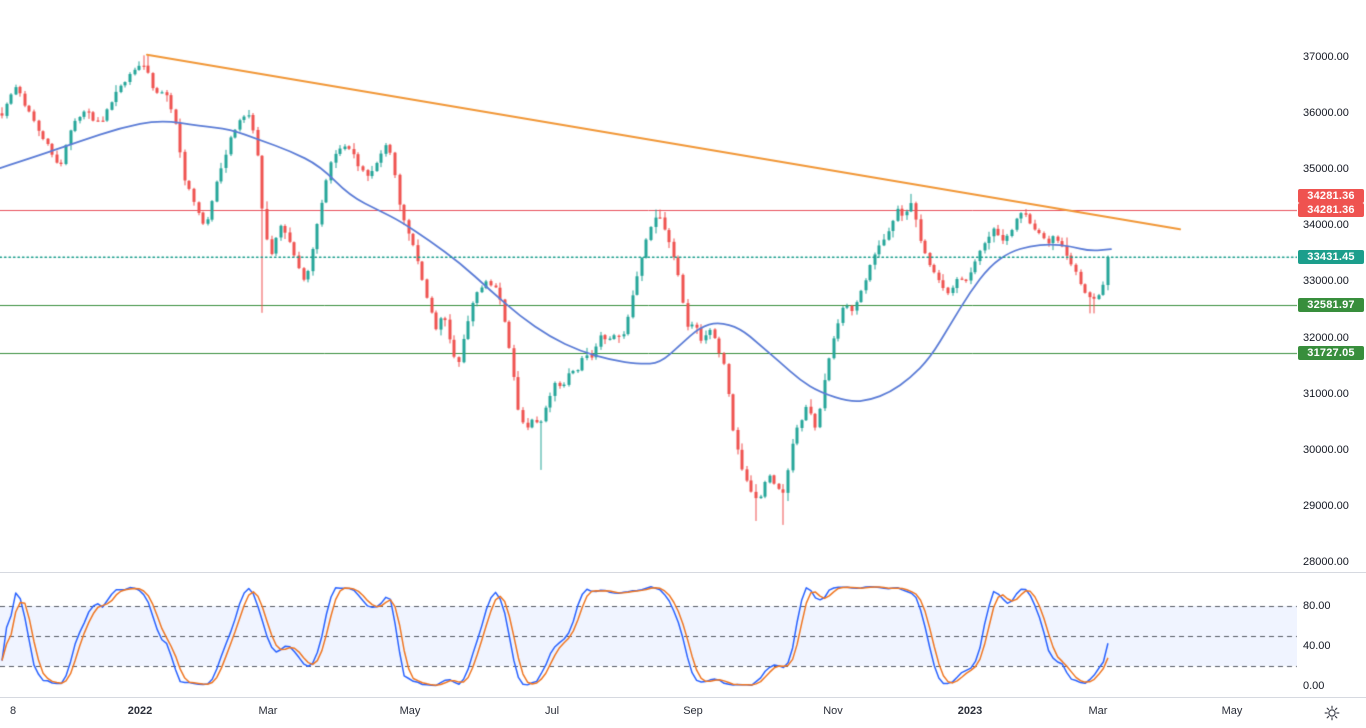  What do you see at coordinates (1326, 505) in the screenshot?
I see `axis-tick-label: 29000.00` at bounding box center [1326, 505].